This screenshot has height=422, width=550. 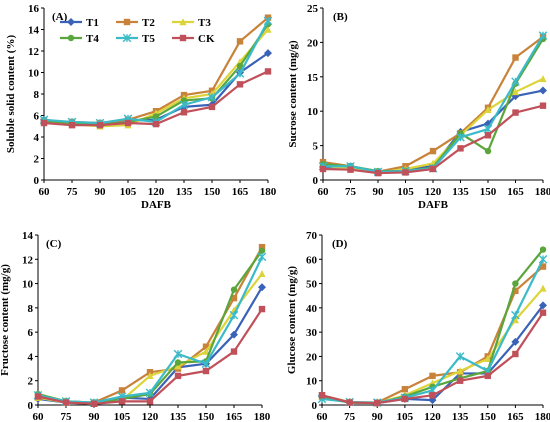 I want to click on legend-marker, so click(x=71, y=38).